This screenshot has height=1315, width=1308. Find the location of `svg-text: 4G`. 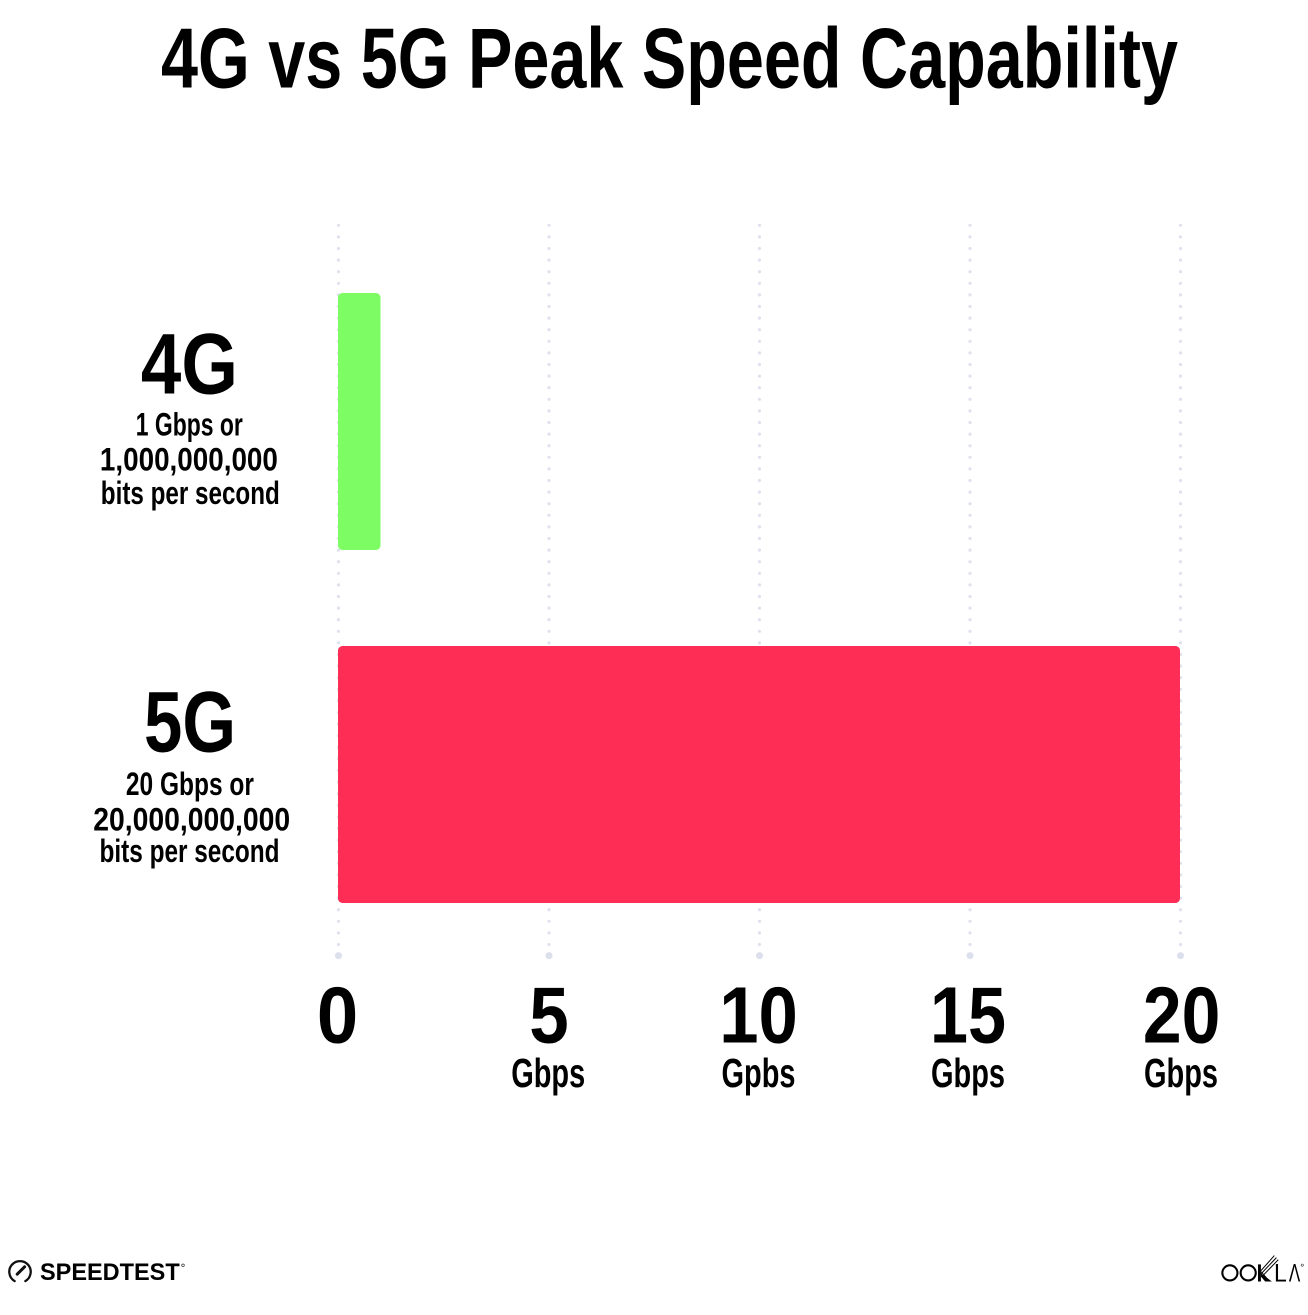

svg-text: 4G is located at coordinates (189, 365).